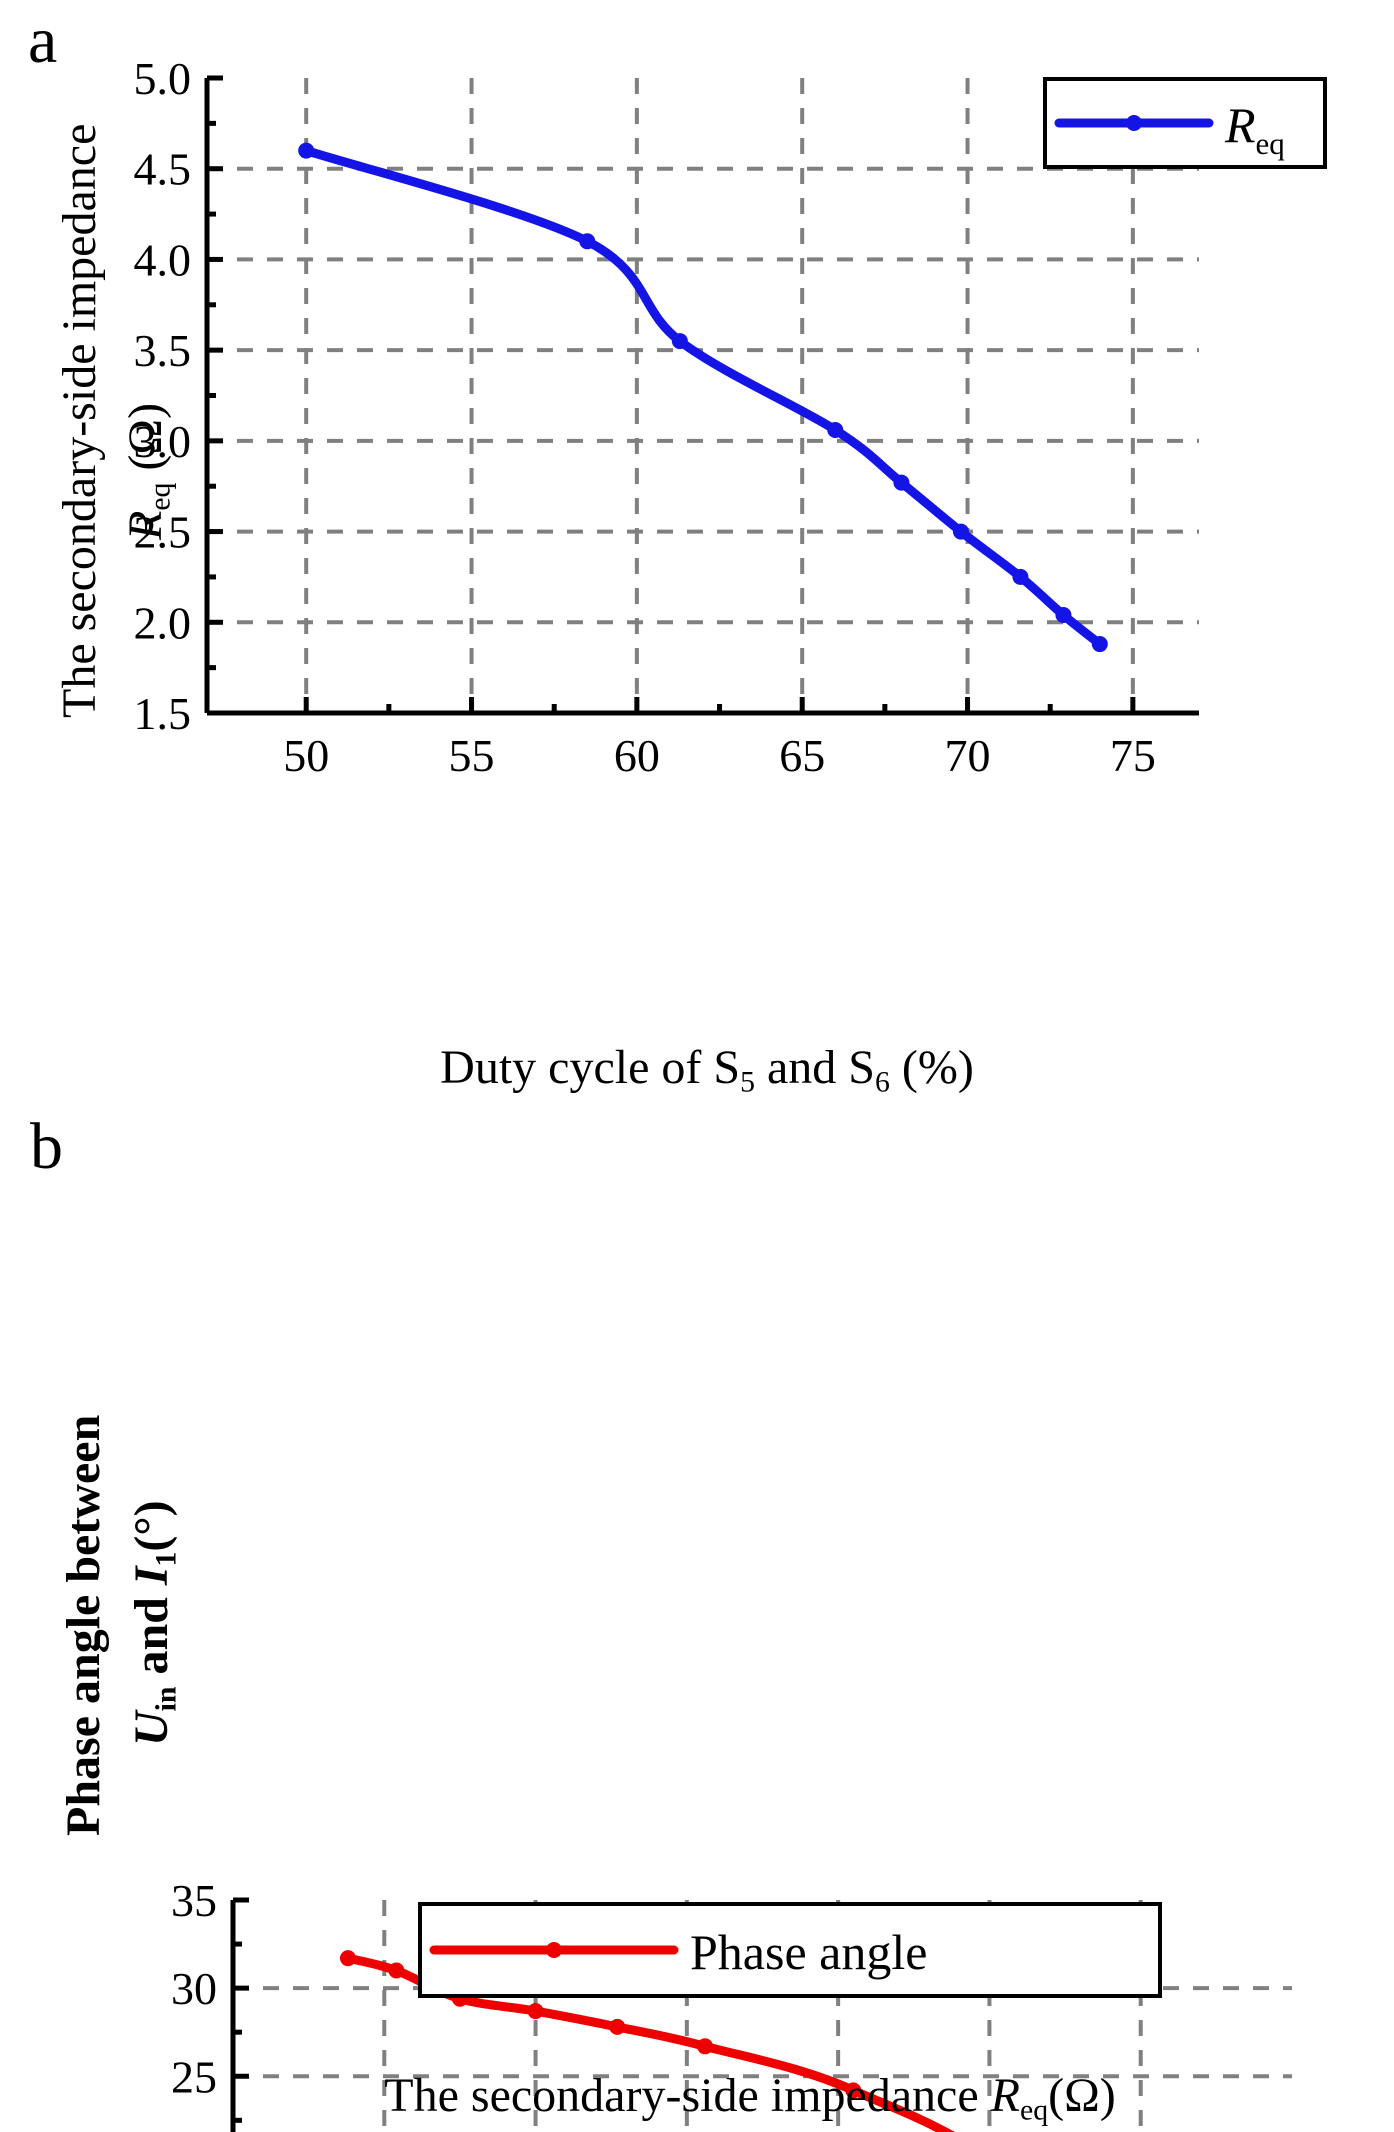  What do you see at coordinates (687, 2095) in the screenshot?
I see `panel-b-xlabel-prefix: The secondary-side impedance` at bounding box center [687, 2095].